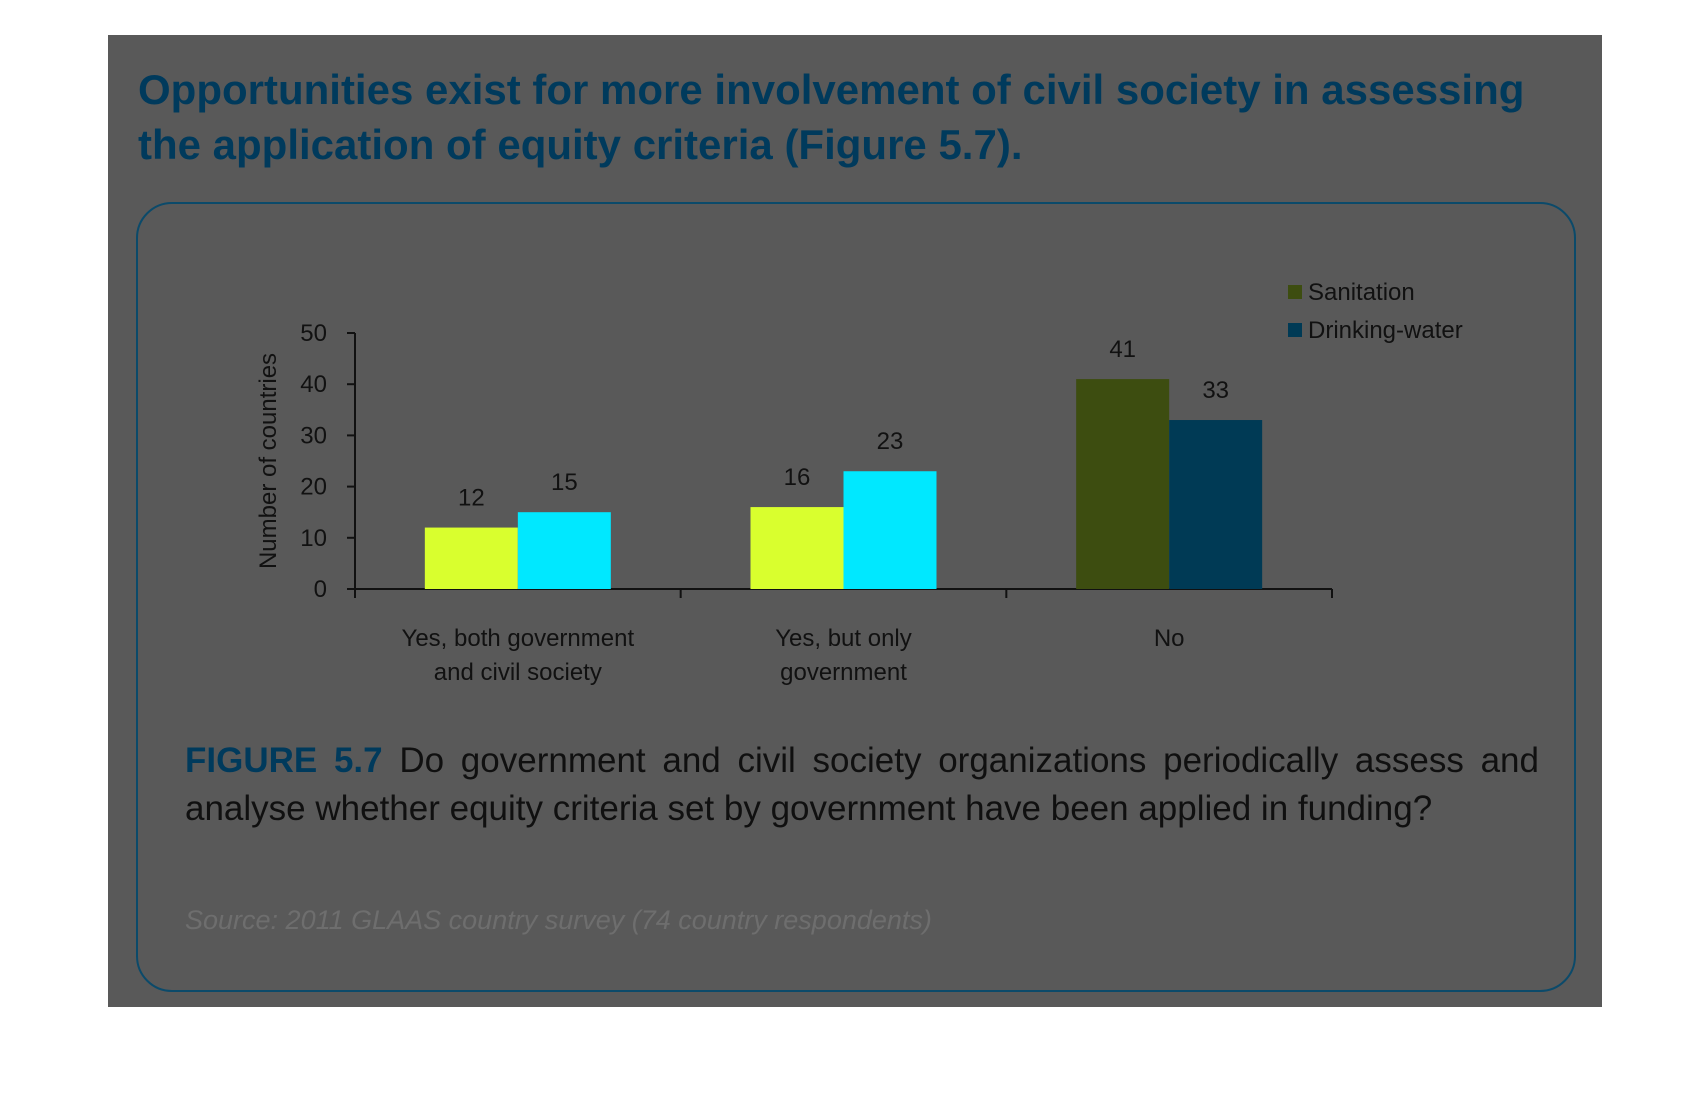  I want to click on y-tick-label: 20, so click(313, 487).